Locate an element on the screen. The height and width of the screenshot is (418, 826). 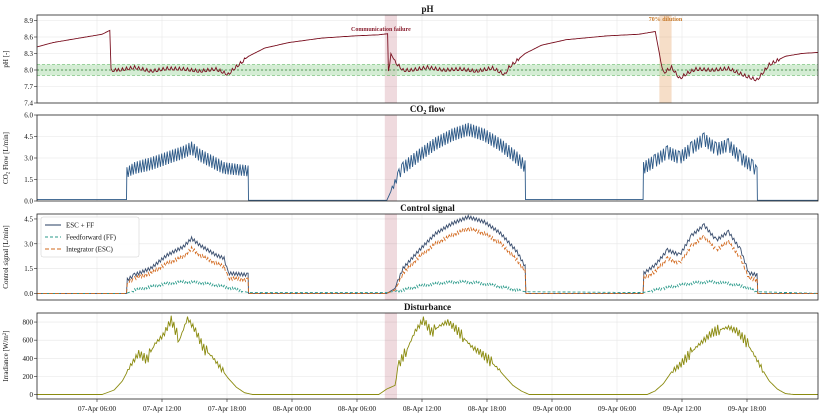
panel-title: Control signal is located at coordinates (427, 208).